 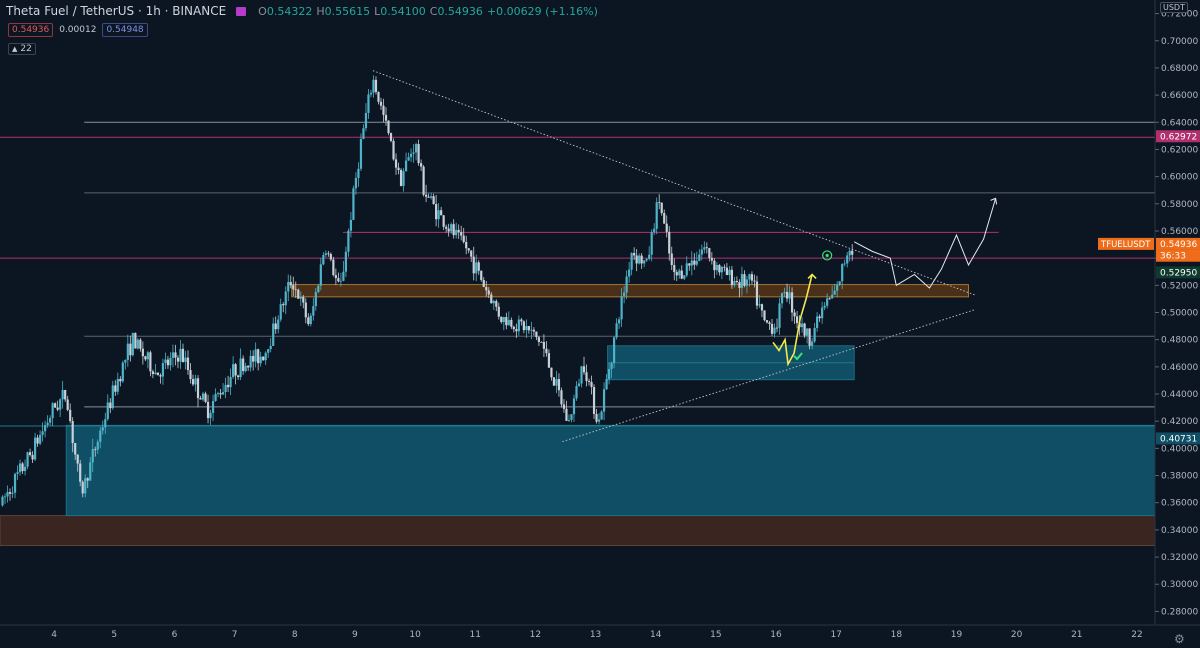 I want to click on bid-ask-row: 0.54936 0.00012 0.54948, so click(x=78, y=30).